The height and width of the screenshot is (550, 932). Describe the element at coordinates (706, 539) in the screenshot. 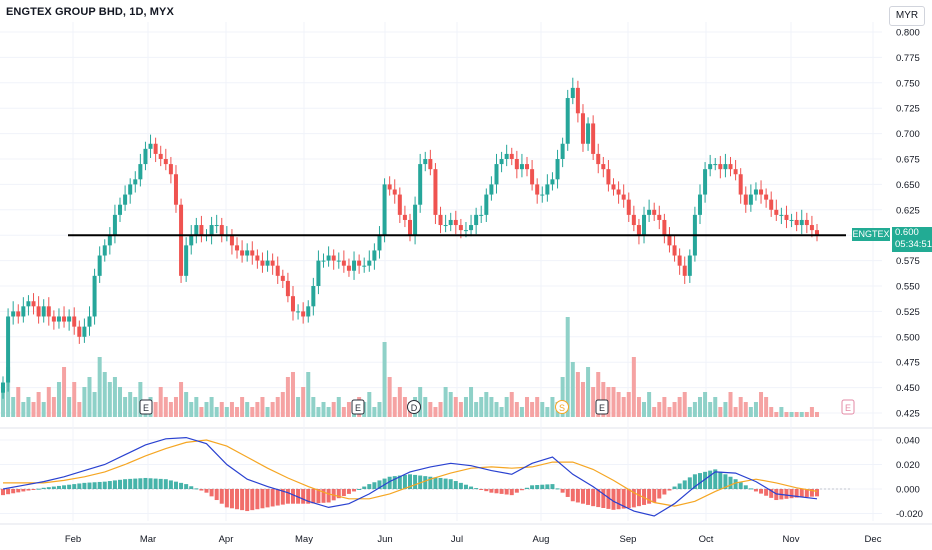

I see `month-label: Oct` at that location.